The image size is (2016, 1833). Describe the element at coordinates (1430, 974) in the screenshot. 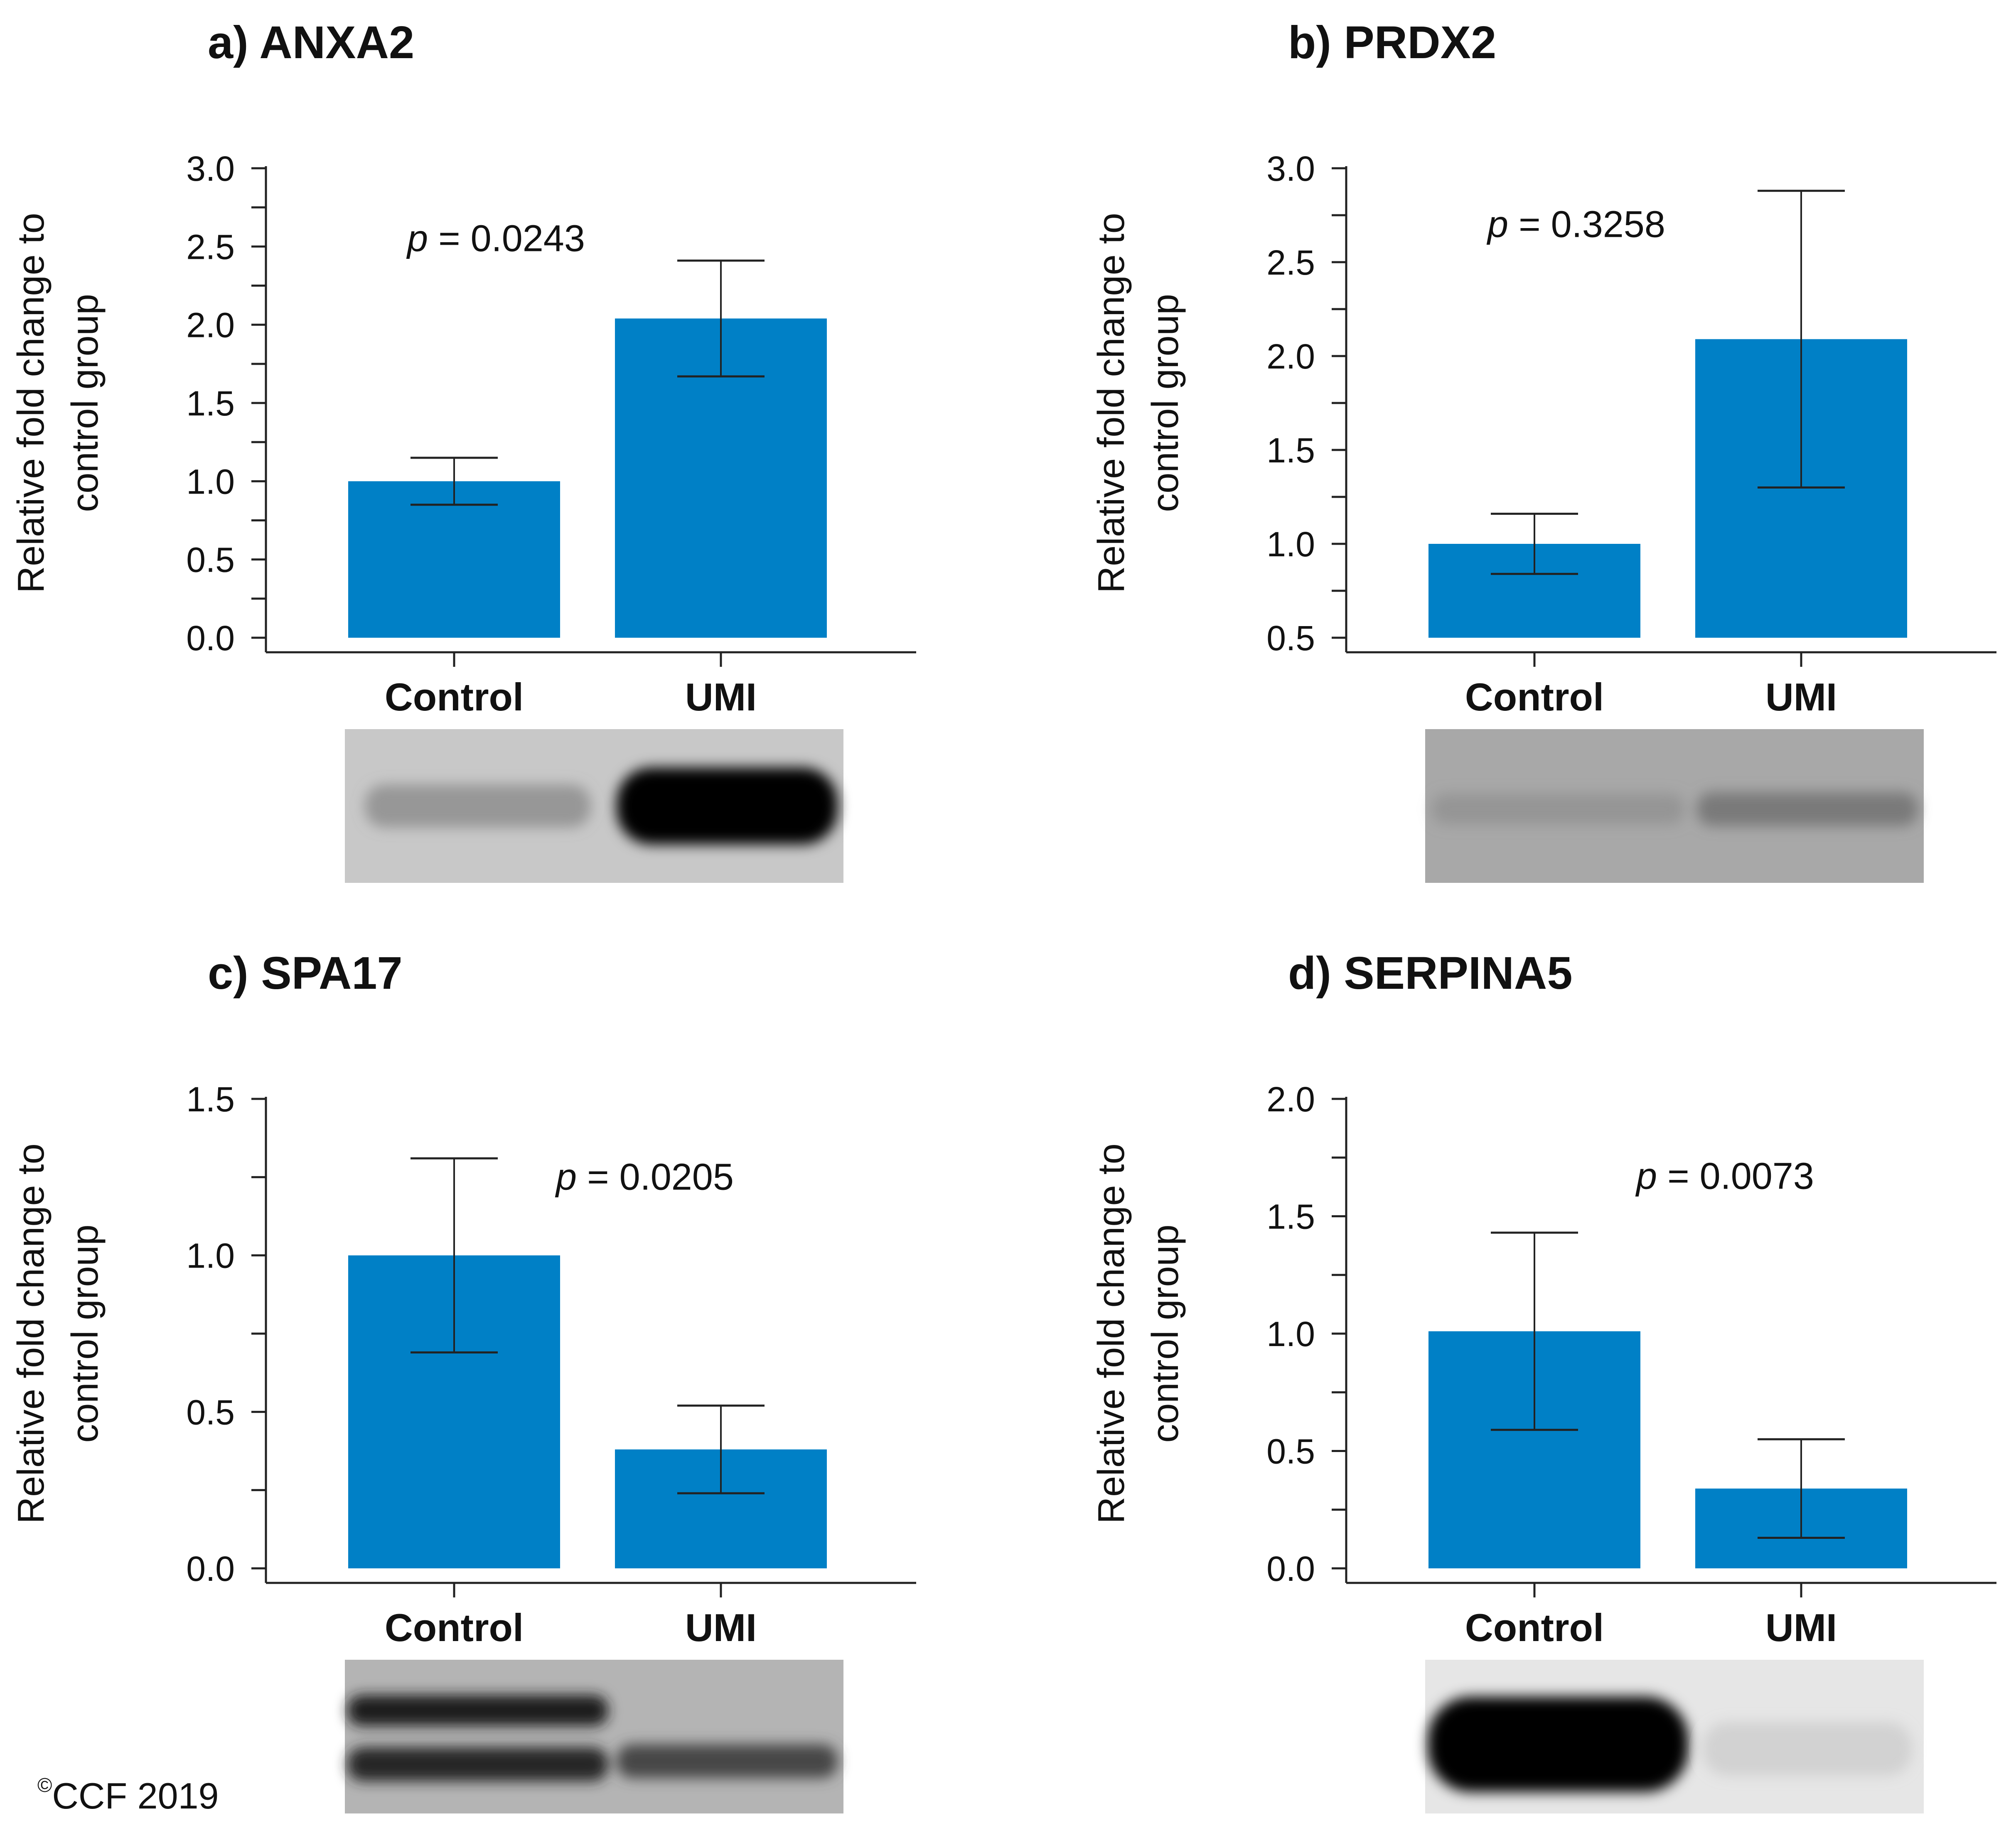

I see `chart-title: d) SERPINA5` at that location.